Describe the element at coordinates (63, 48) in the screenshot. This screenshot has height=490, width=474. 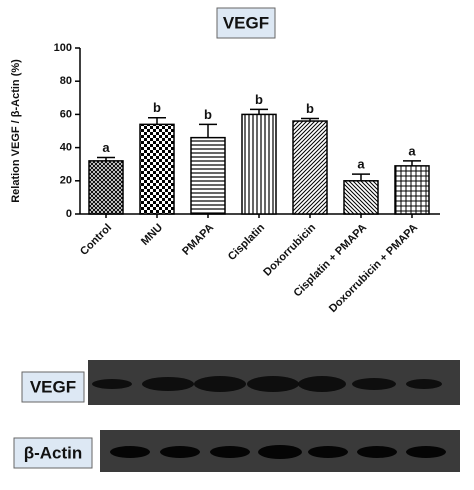
I see `y-tick-label: 100` at that location.